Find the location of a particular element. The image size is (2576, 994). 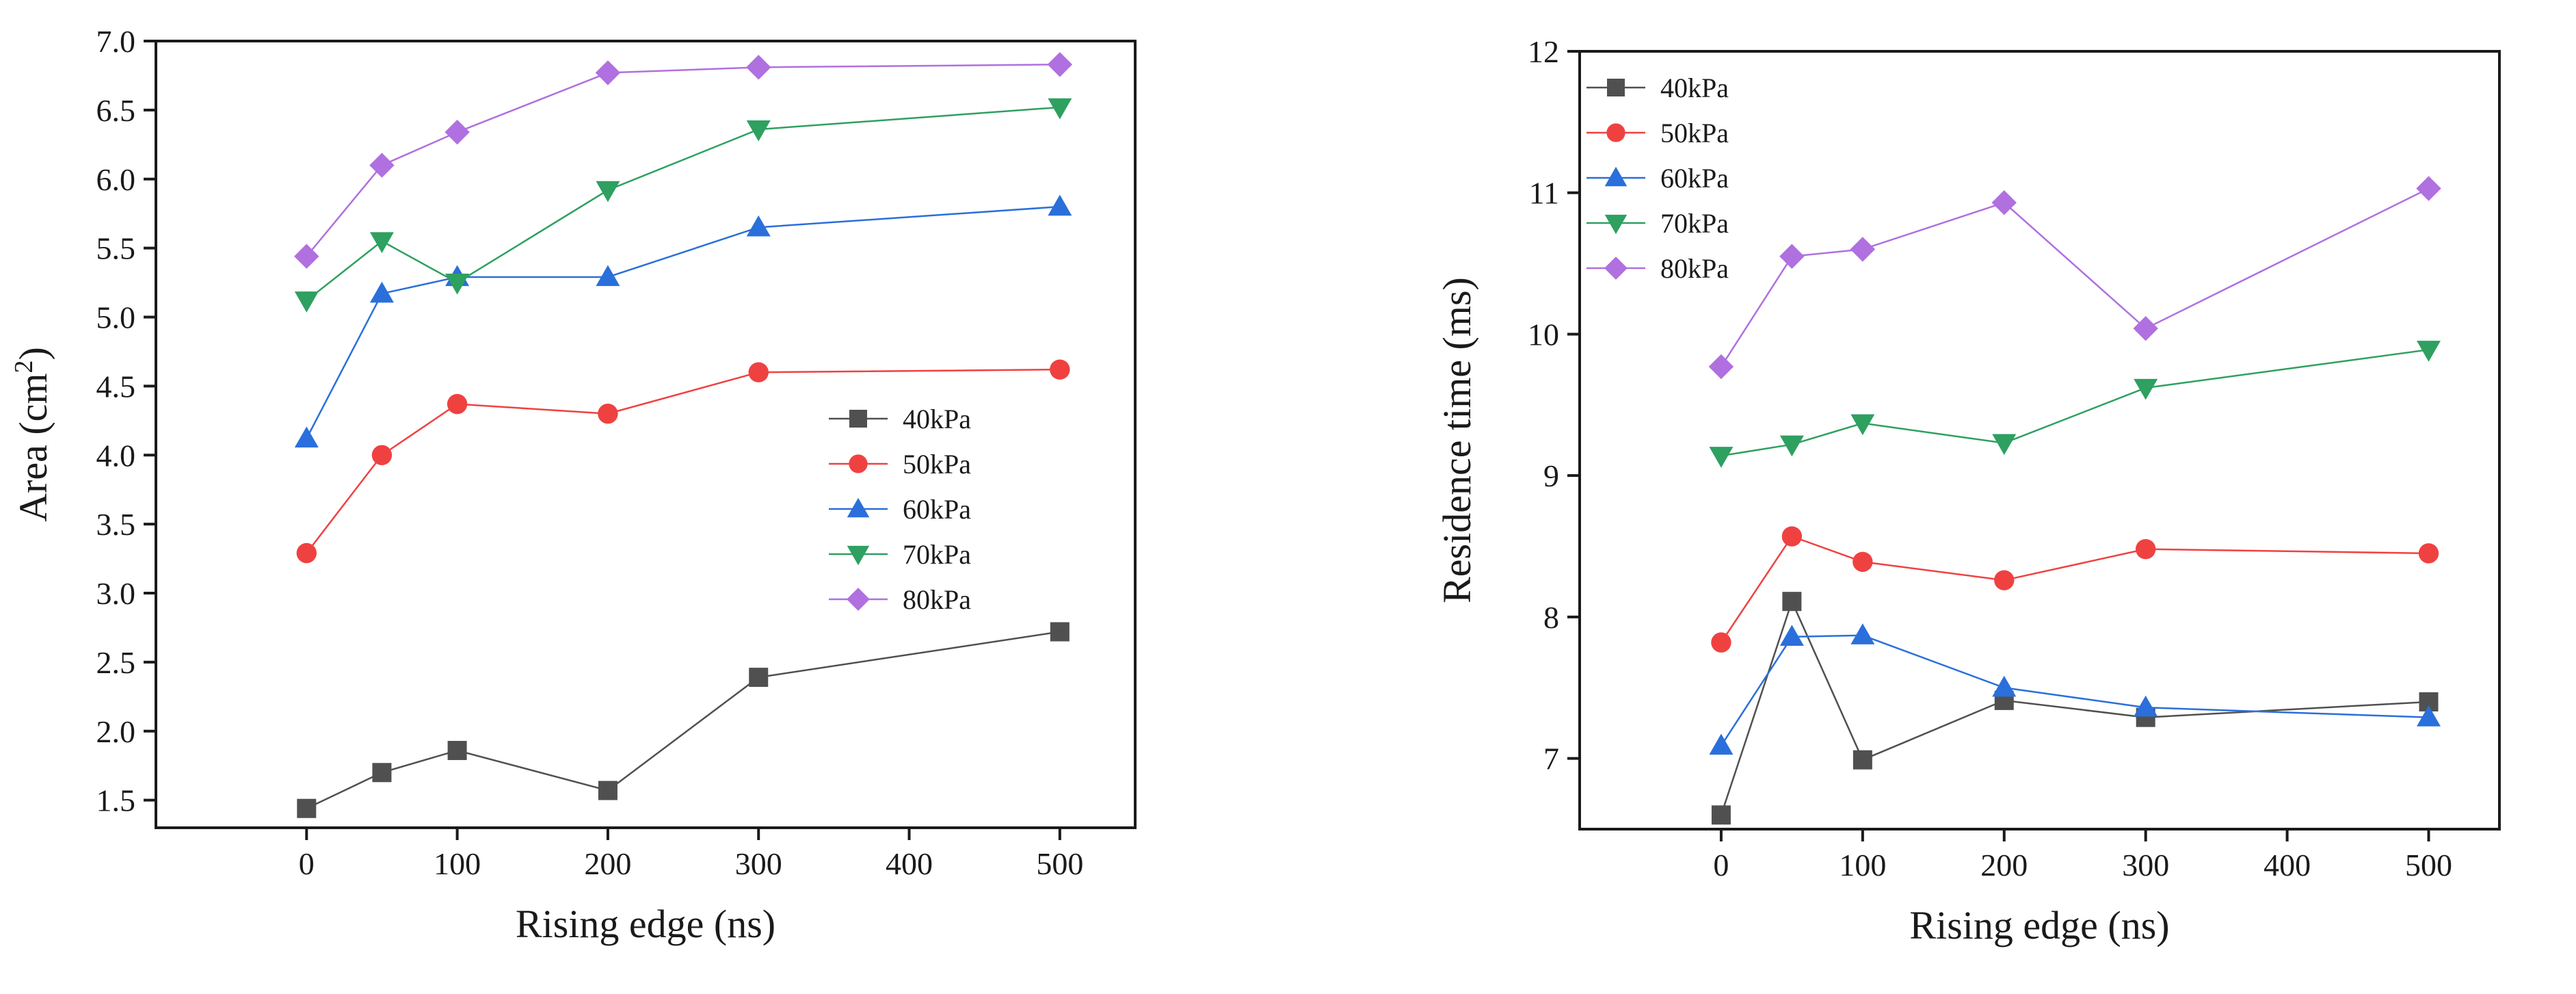

x-tick-label: 0 is located at coordinates (307, 864).